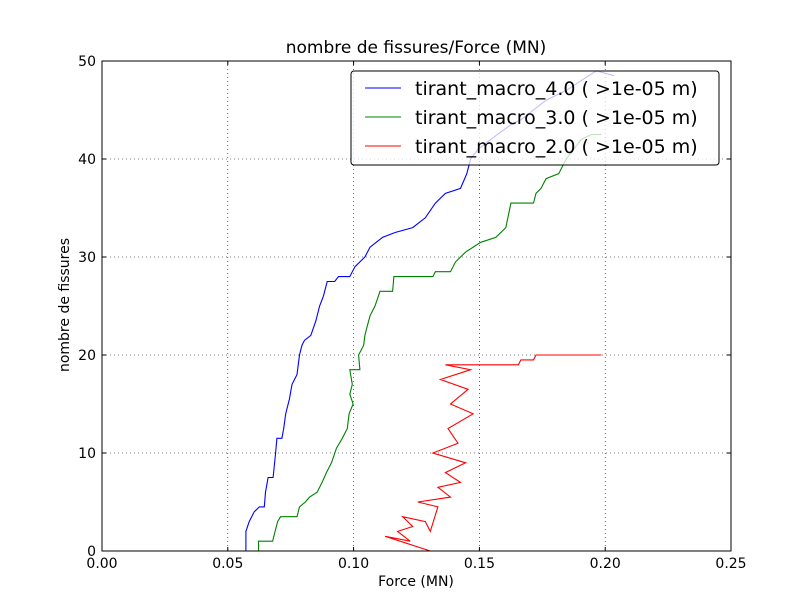 This screenshot has height=612, width=812. I want to click on x-tick-label: 0.10, so click(353, 564).